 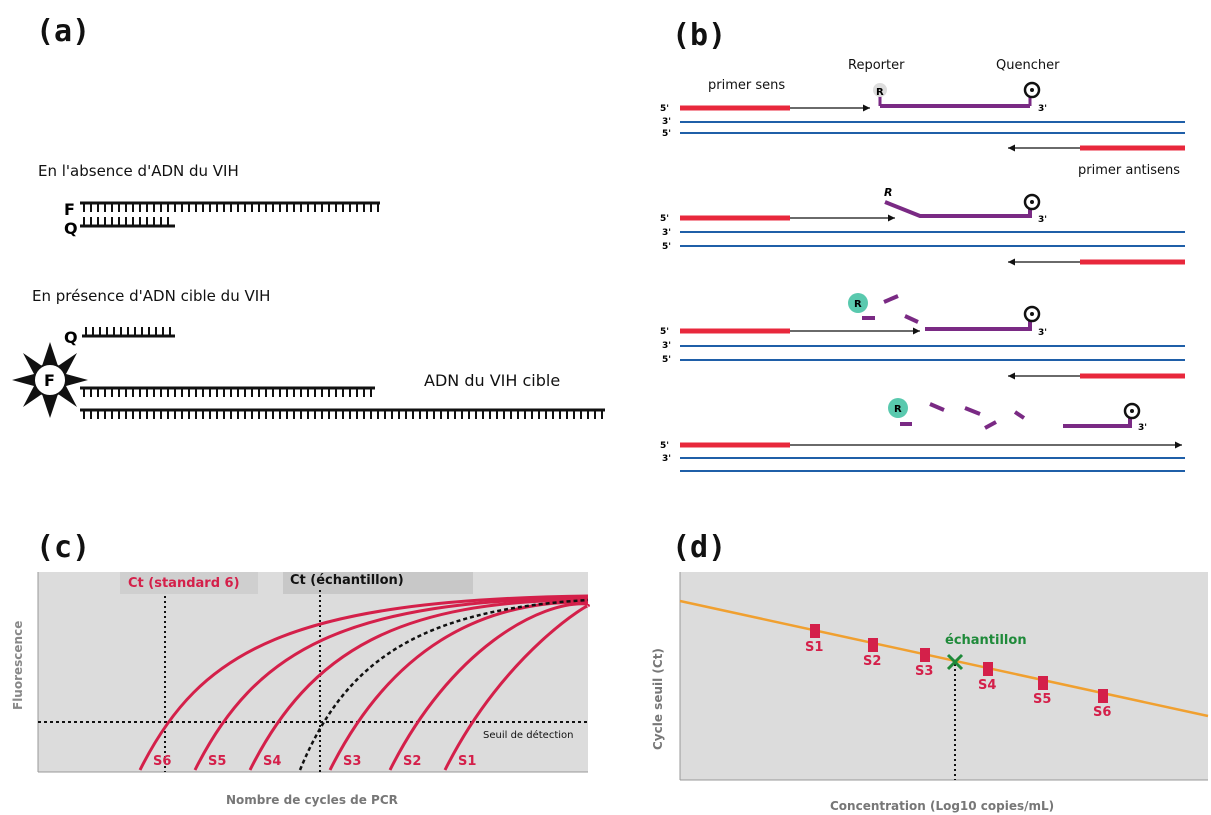 I want to click on amplification-curves, so click(x=364, y=682).